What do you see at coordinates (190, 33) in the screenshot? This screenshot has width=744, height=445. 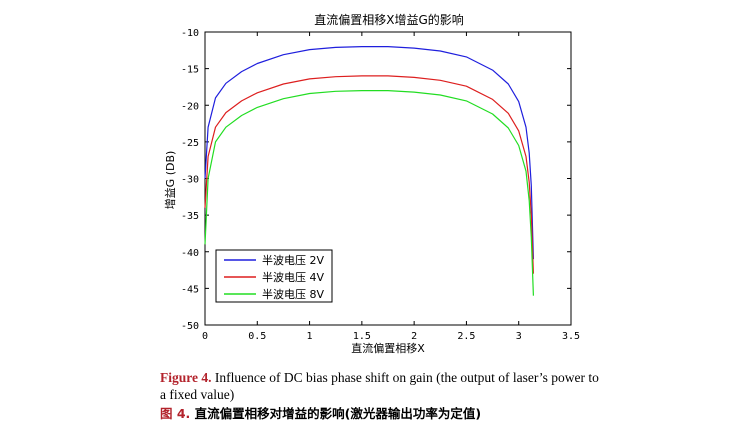 I see `y-tick-label: -10` at bounding box center [190, 33].